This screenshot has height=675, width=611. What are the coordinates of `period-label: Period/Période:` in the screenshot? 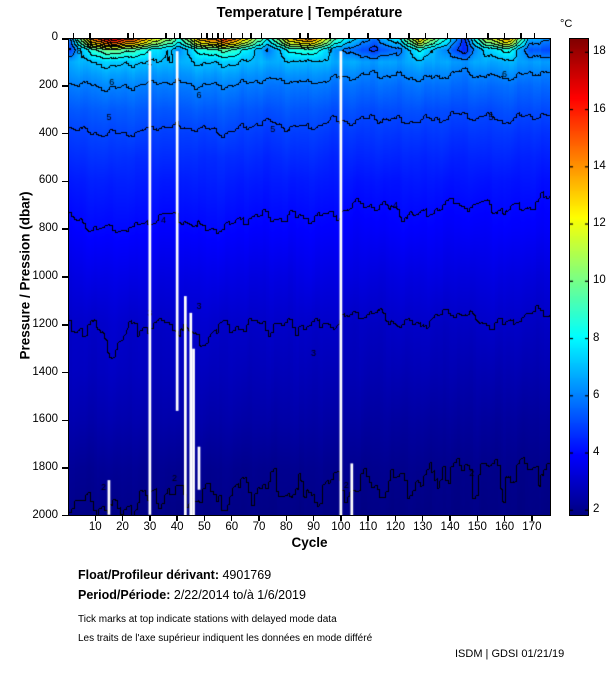 It's located at (124, 595).